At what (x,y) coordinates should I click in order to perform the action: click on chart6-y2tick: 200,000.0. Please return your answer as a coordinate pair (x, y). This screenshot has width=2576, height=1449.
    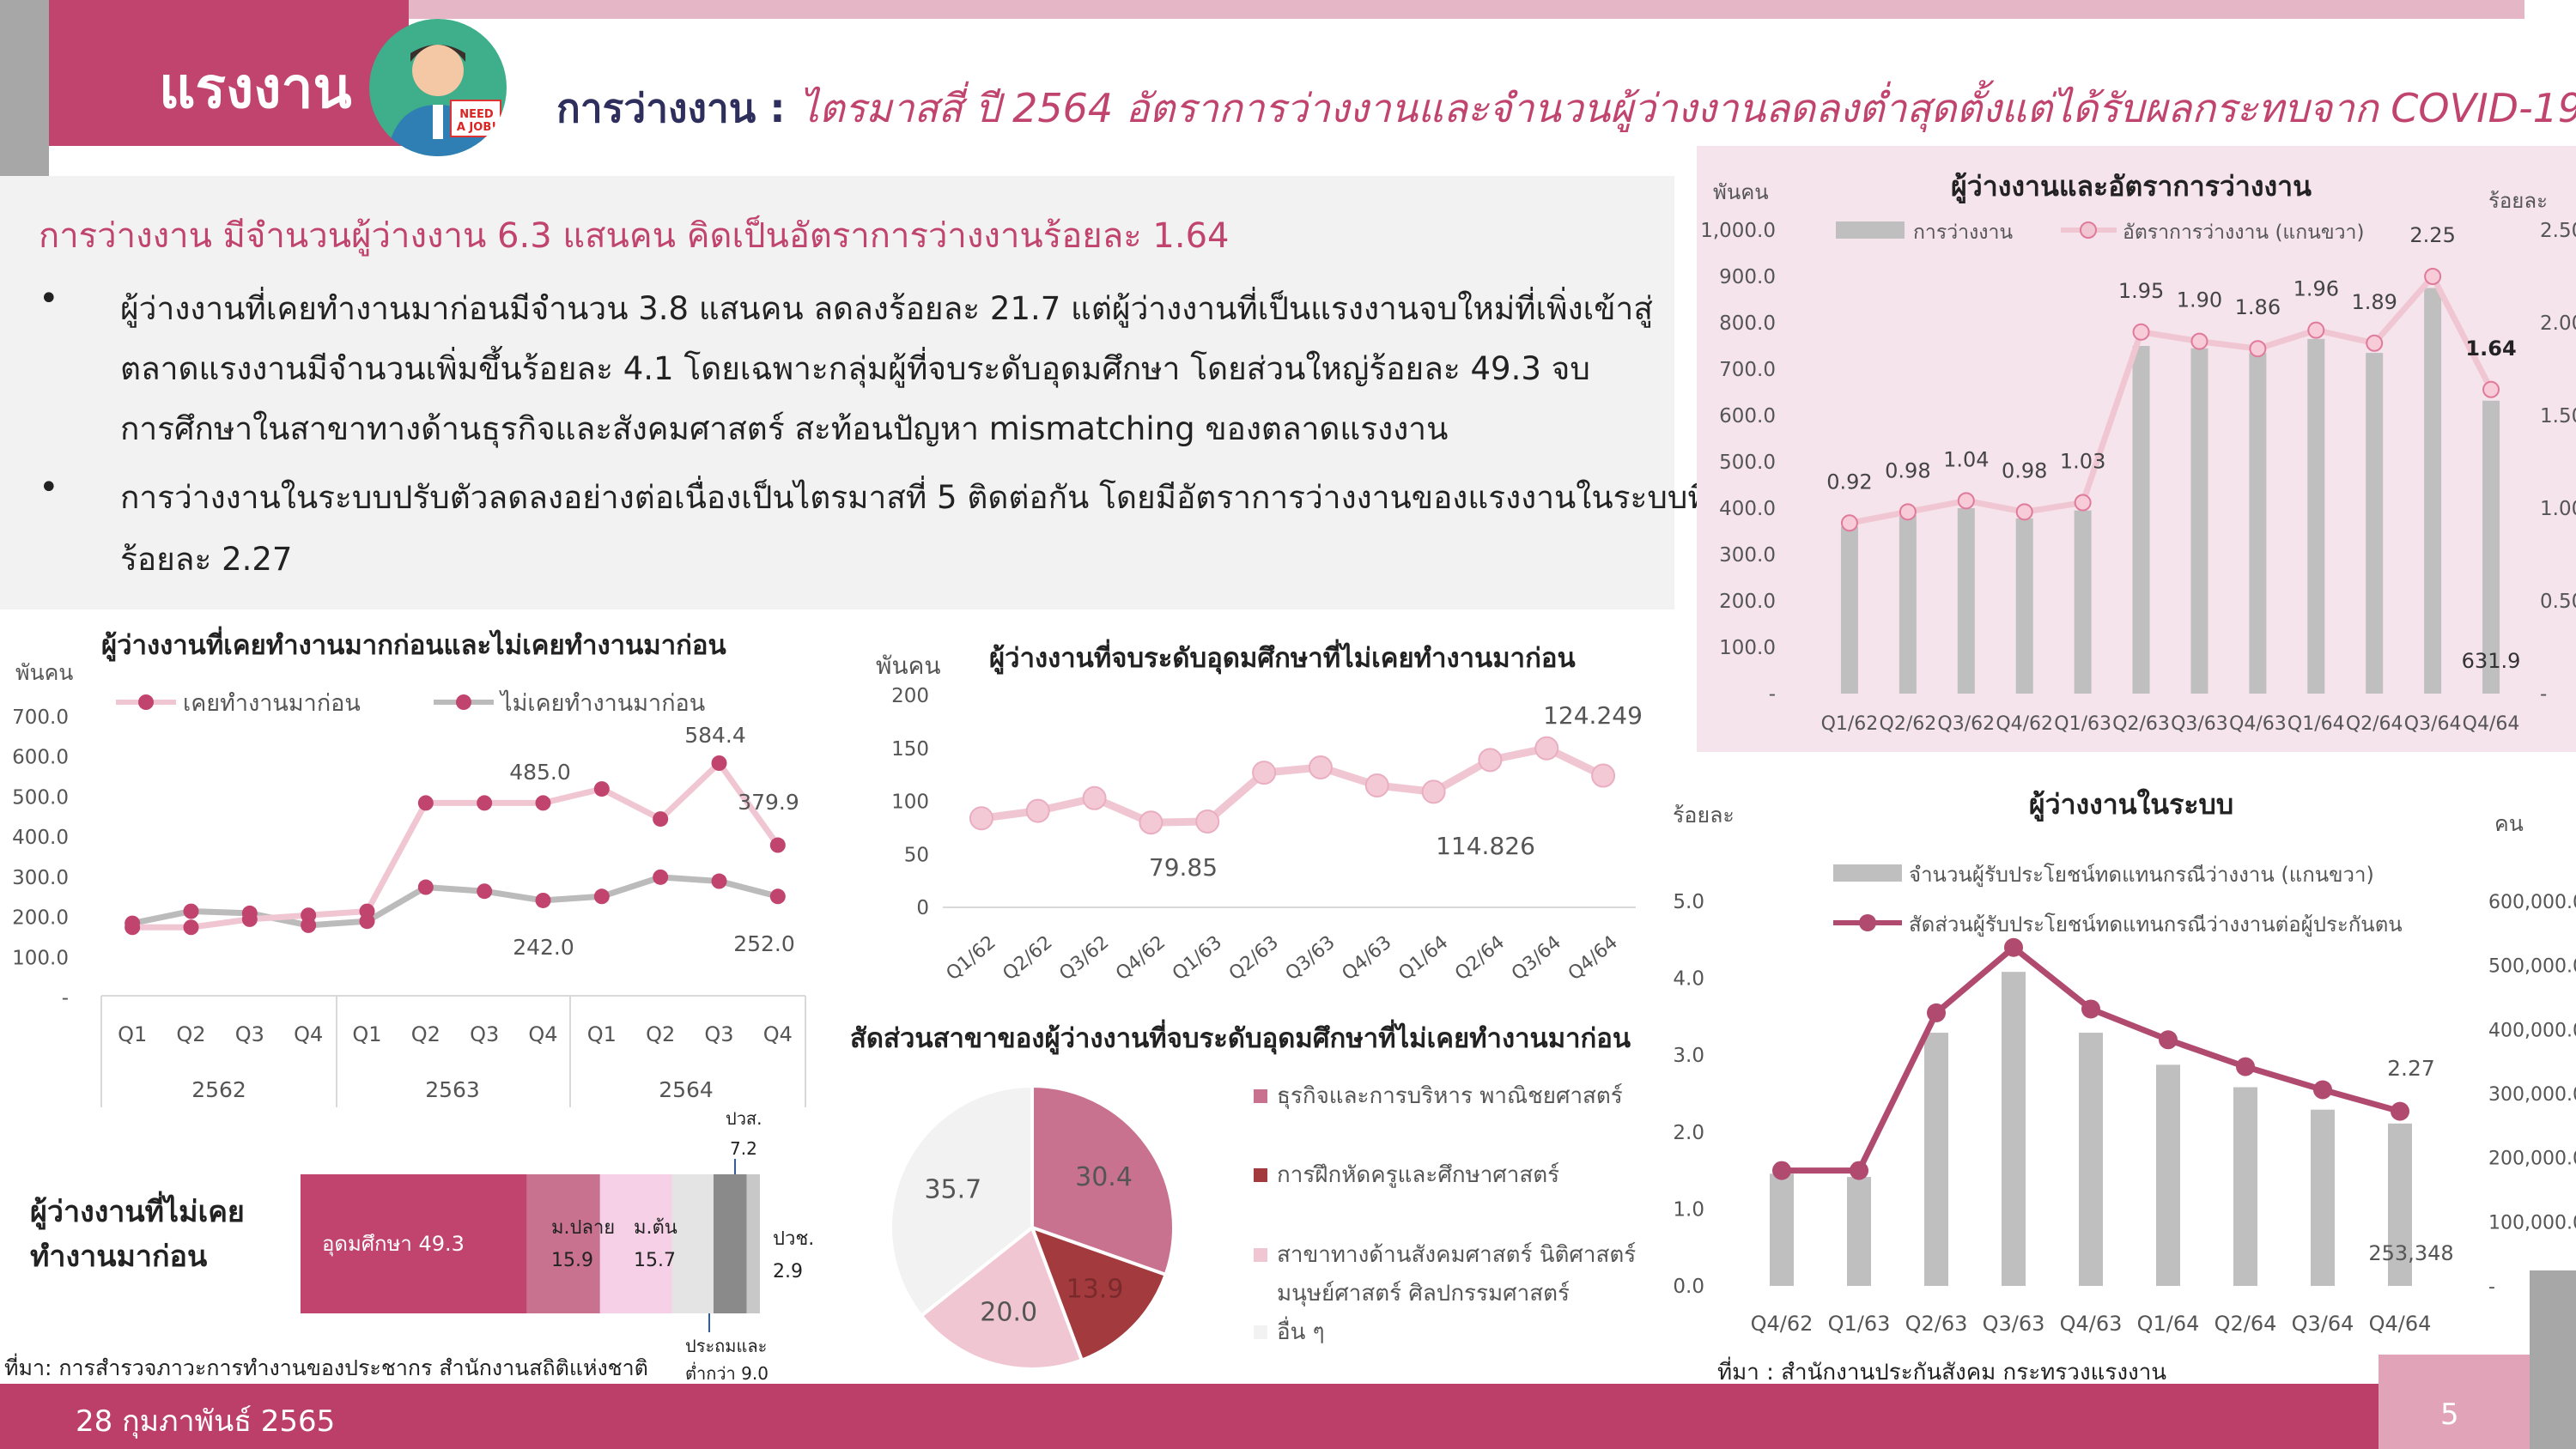
    Looking at the image, I should click on (2532, 1159).